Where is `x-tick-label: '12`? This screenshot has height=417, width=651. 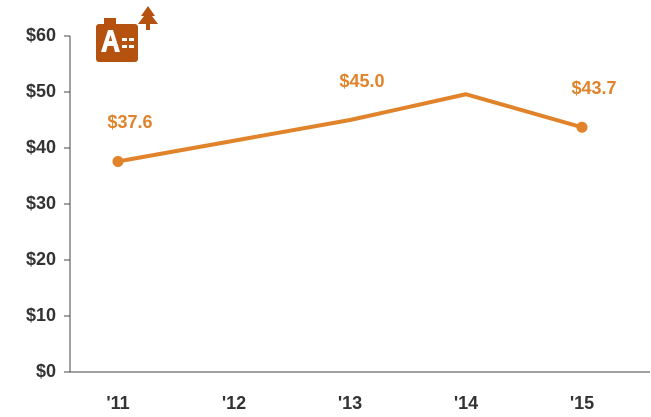 x-tick-label: '12 is located at coordinates (234, 403).